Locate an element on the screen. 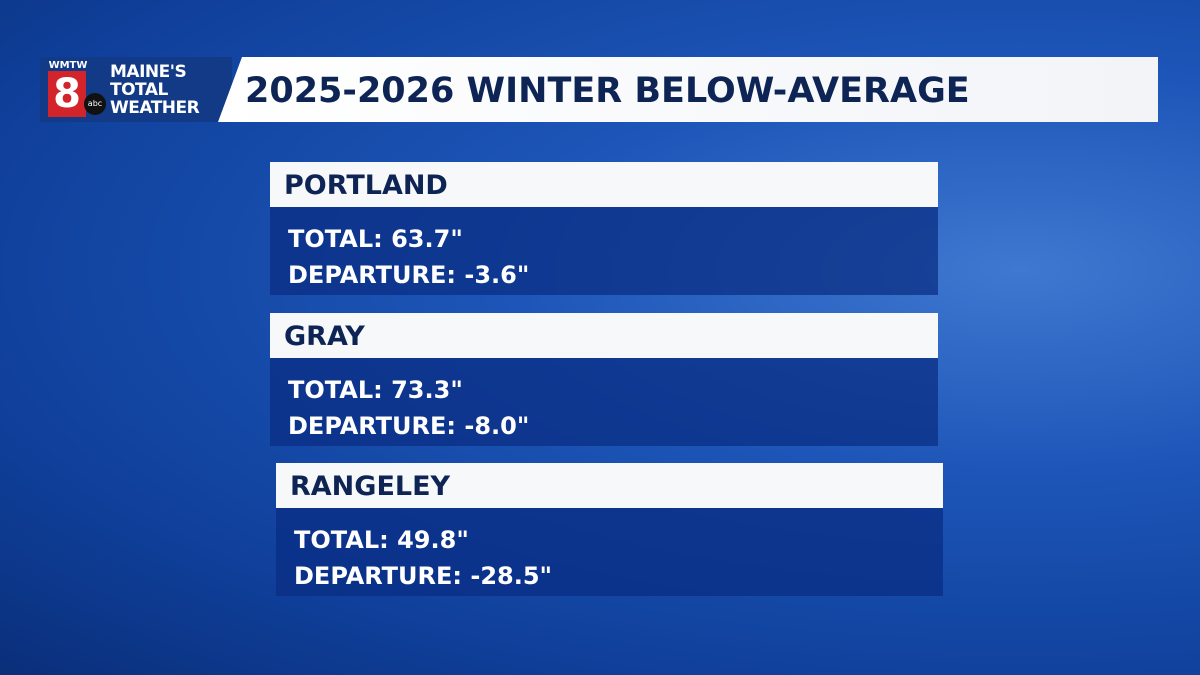  title: 2025-2026 WINTER BELOW-AVERAGE is located at coordinates (607, 91).